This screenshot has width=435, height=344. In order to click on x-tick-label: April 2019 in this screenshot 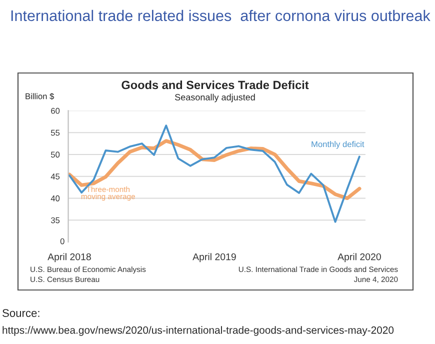, I will do `click(214, 257)`.